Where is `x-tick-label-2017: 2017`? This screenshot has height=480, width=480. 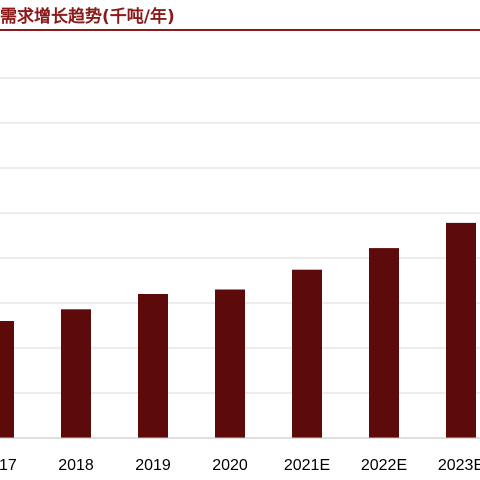 x-tick-label-2017: 2017 is located at coordinates (8, 465).